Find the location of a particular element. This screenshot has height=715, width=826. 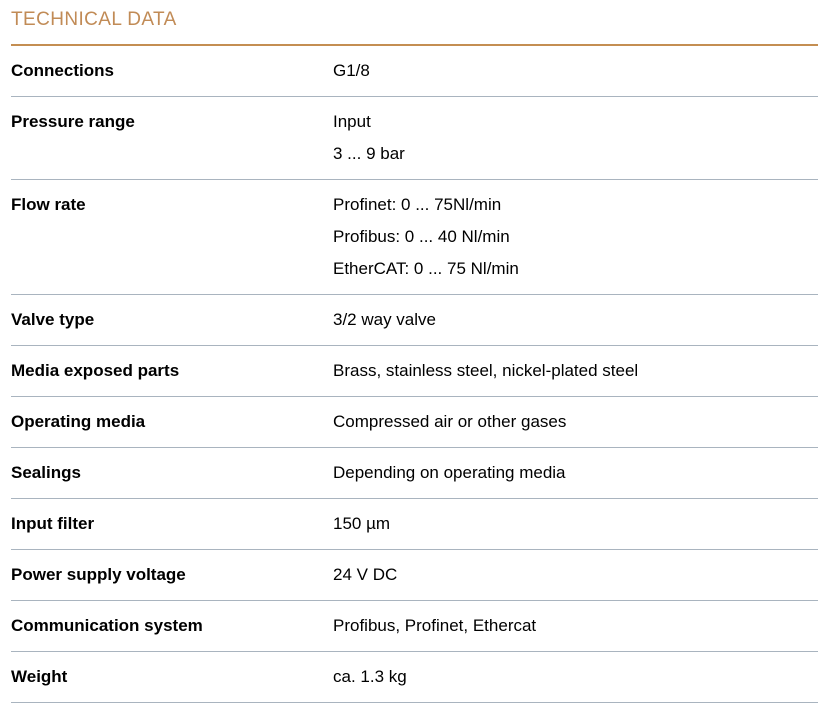

table-row-power-supply-voltage: Power supply voltage 24 V DC is located at coordinates (414, 575).